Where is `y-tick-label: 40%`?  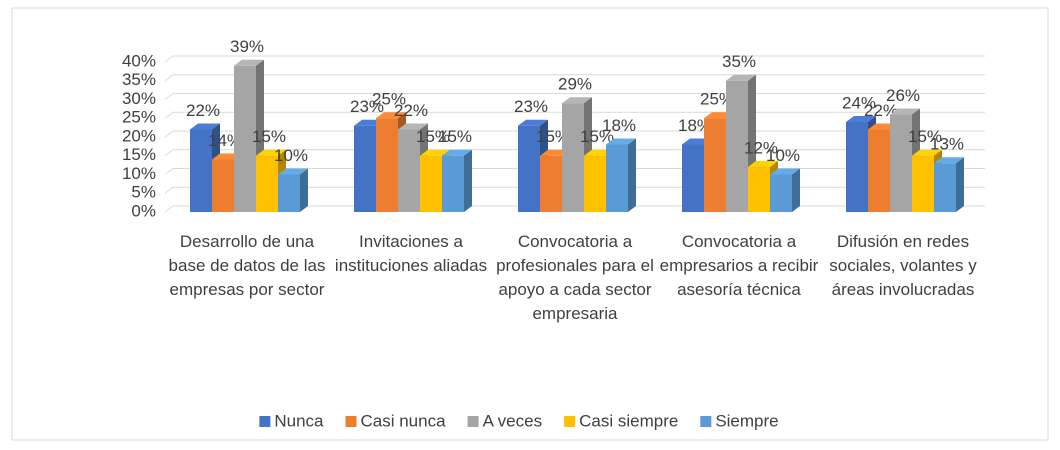
y-tick-label: 40% is located at coordinates (139, 60).